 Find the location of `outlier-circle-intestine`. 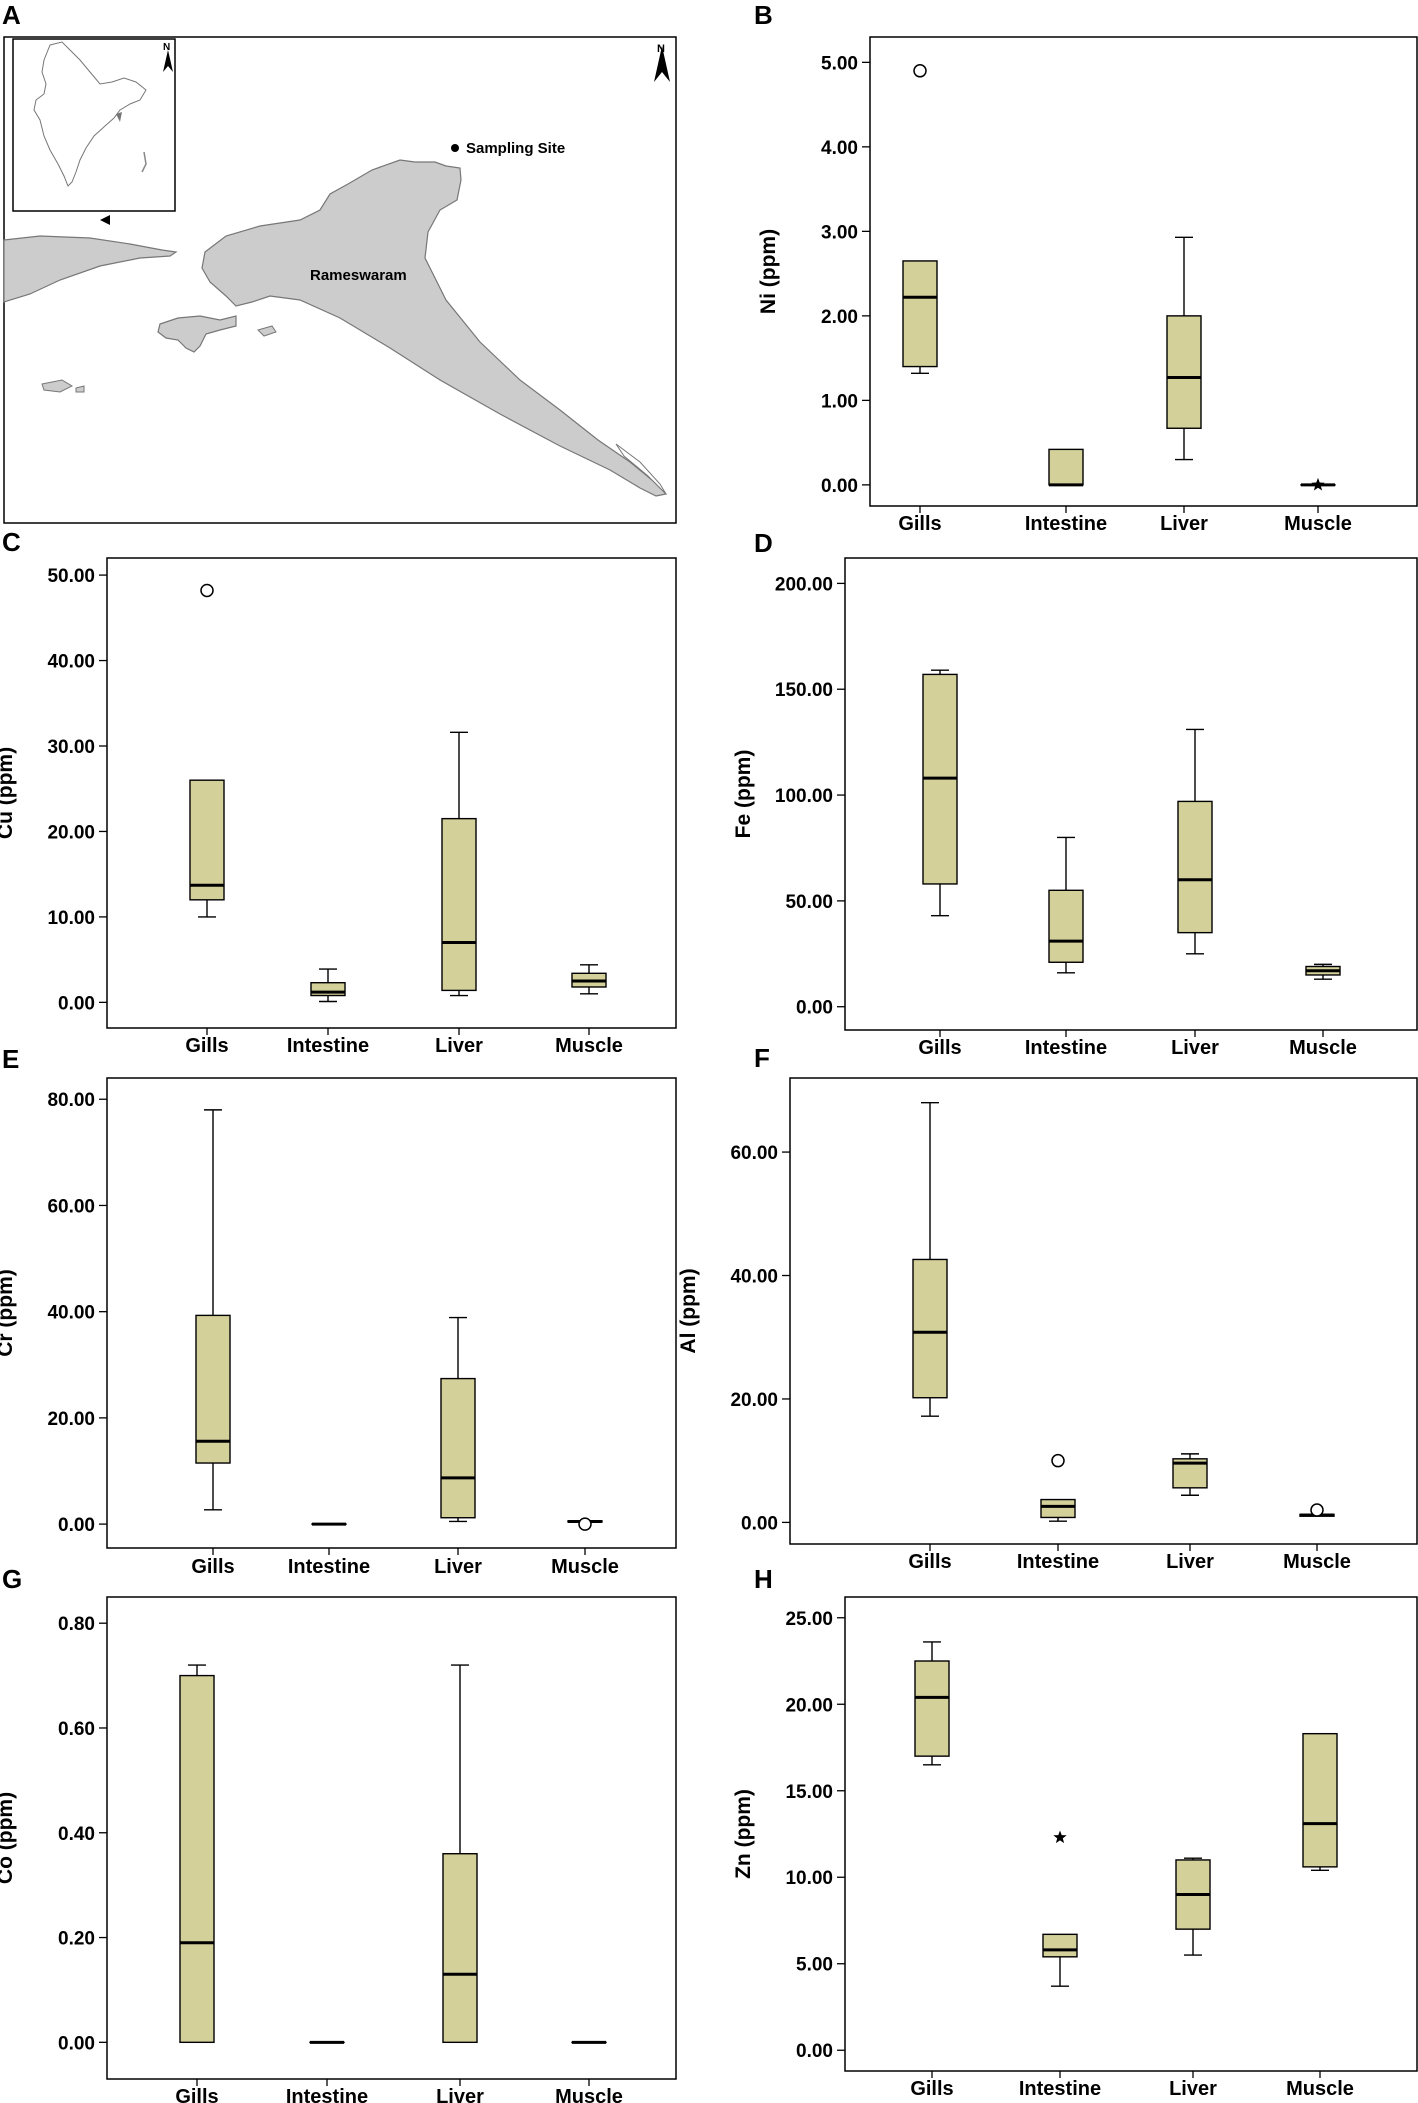

outlier-circle-intestine is located at coordinates (1058, 1460).